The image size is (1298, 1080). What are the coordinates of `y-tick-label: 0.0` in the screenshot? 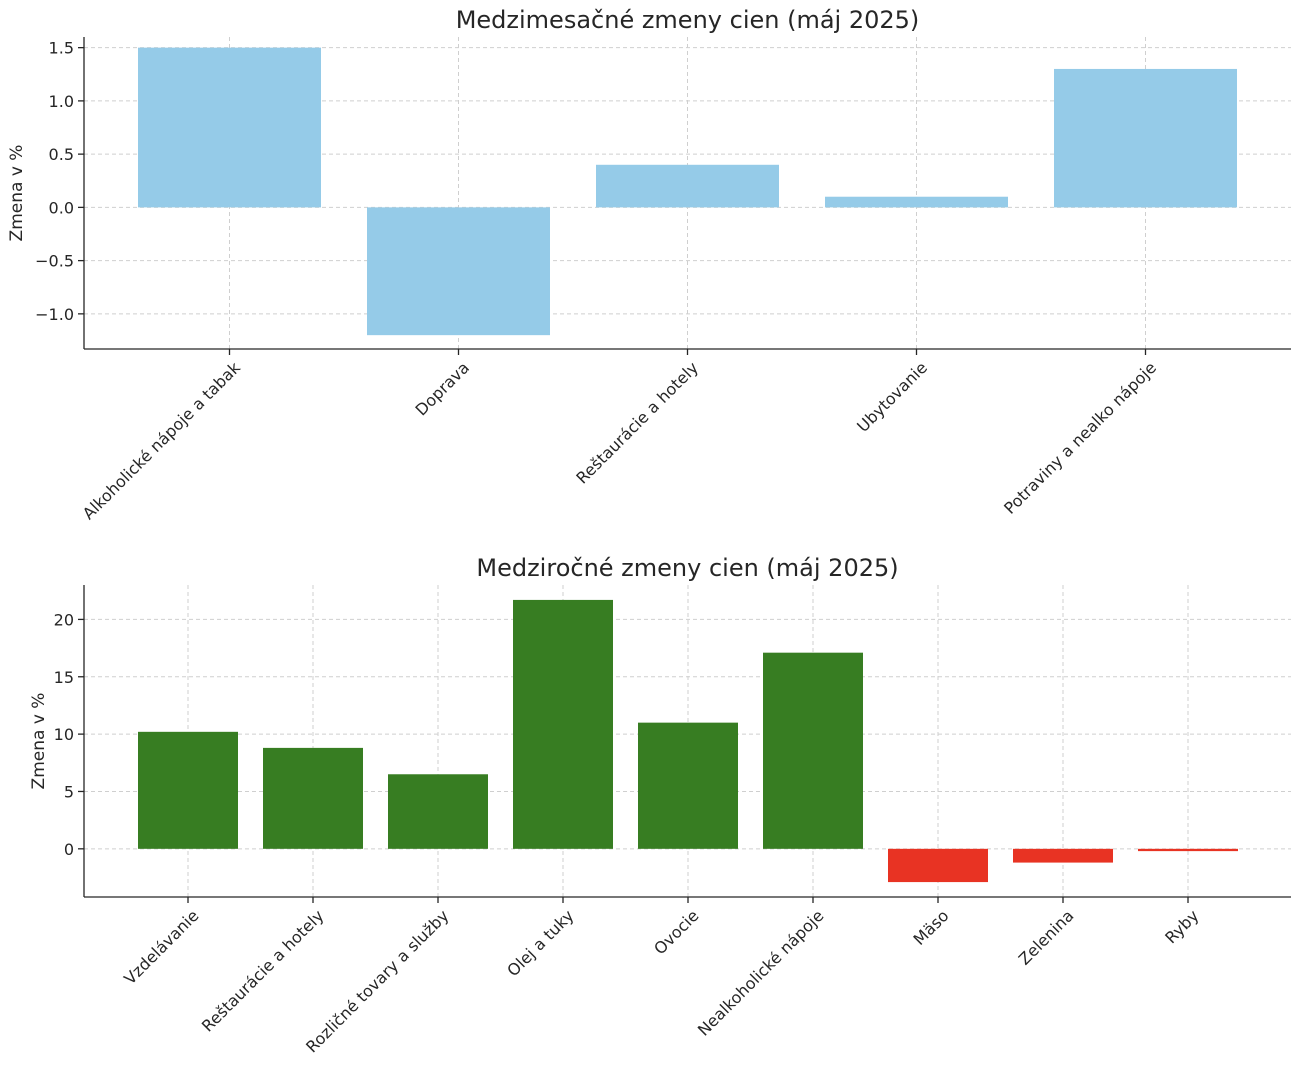 It's located at (61, 207).